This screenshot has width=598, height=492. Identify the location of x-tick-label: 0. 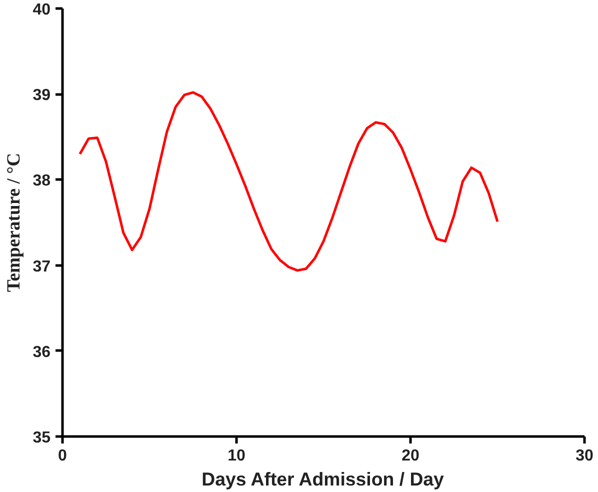
(63, 456).